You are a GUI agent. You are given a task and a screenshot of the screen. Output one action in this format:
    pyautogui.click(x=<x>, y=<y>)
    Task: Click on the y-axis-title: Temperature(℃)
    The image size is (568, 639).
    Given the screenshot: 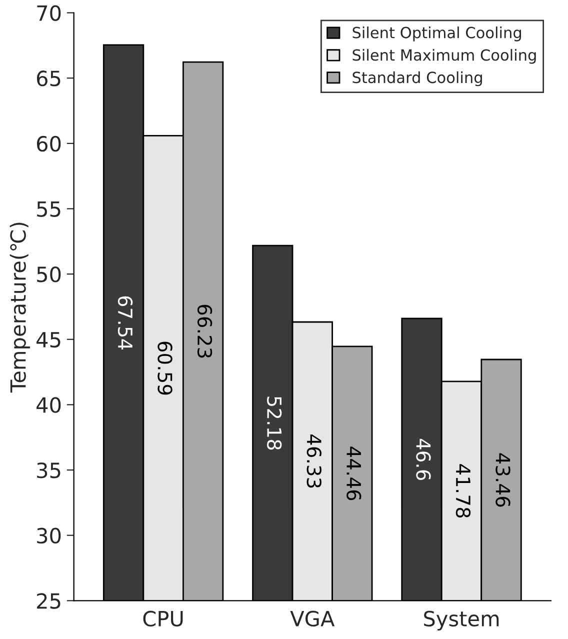 What is the action you would take?
    pyautogui.click(x=20, y=307)
    